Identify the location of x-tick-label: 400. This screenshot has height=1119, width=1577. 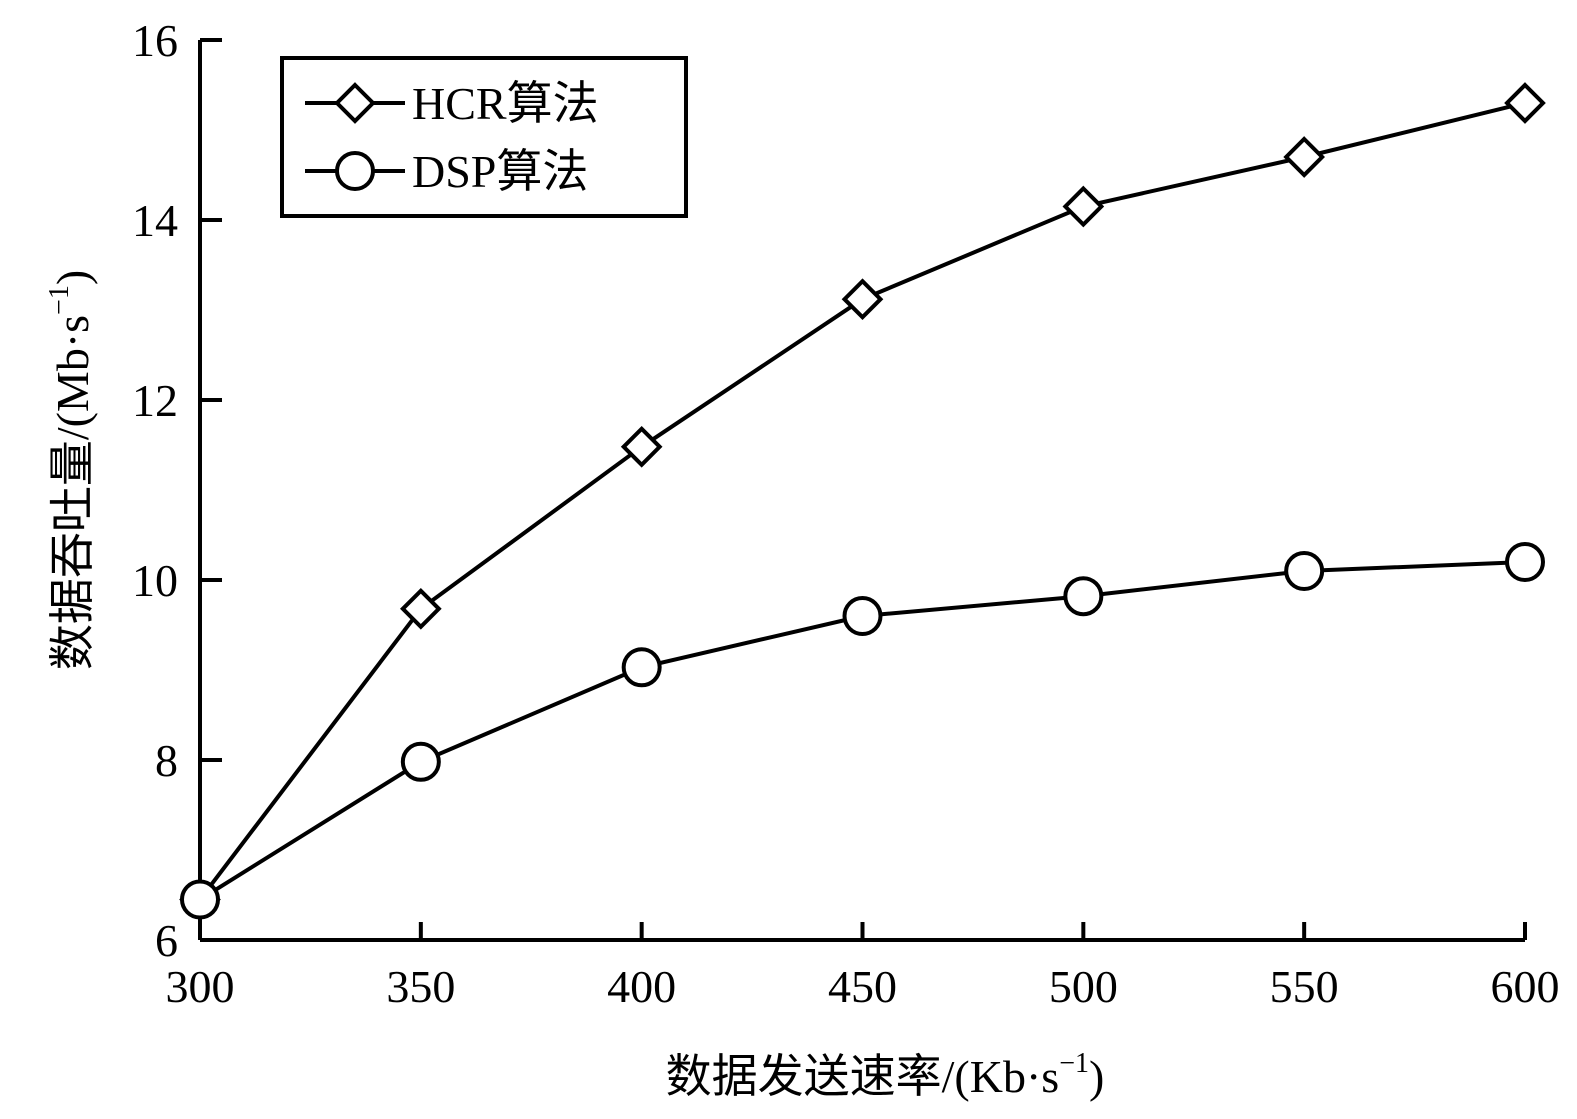
(641, 986).